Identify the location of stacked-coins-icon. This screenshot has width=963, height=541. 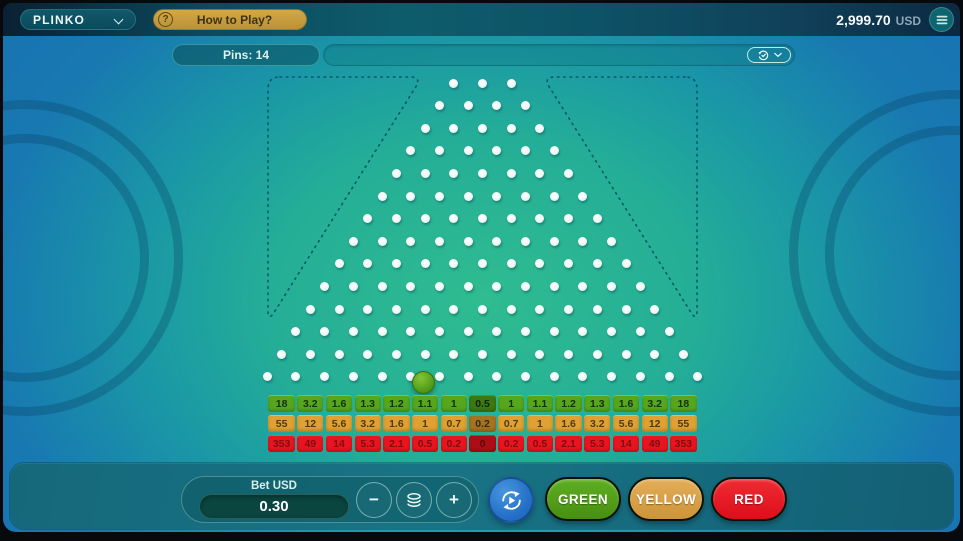
(414, 499).